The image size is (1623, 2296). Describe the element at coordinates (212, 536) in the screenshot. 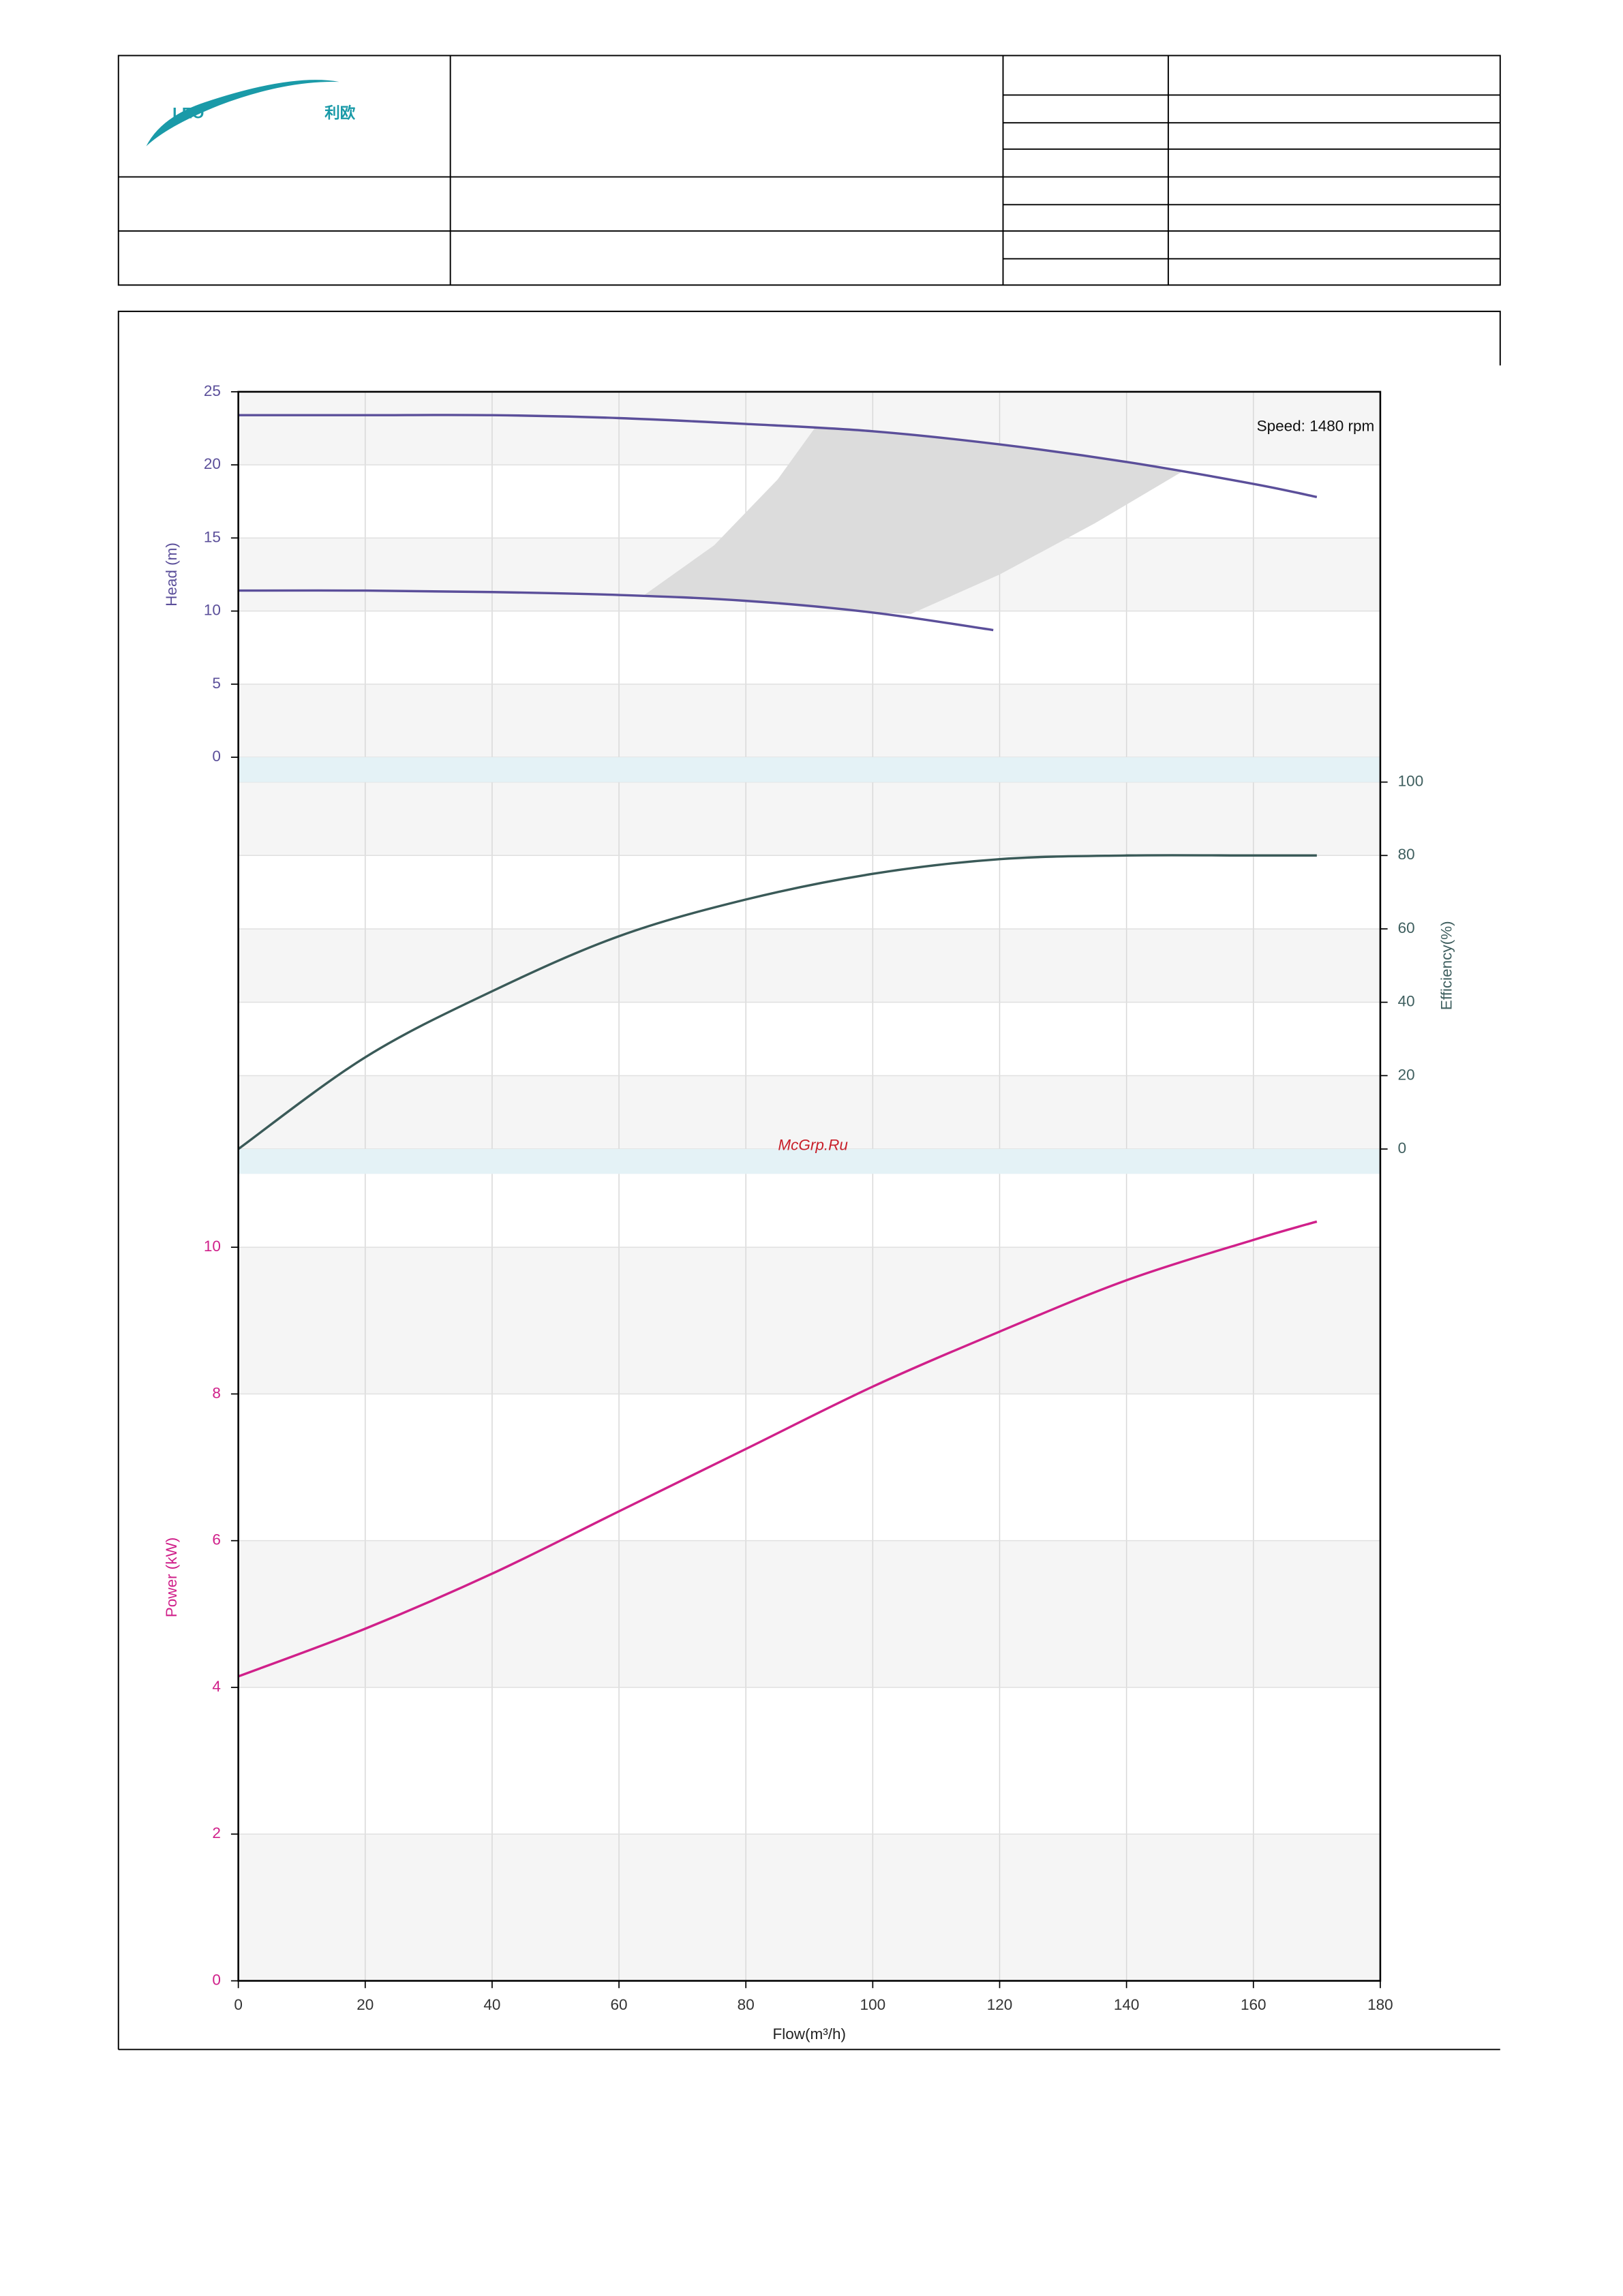

I see `y-tick-label: 15` at that location.